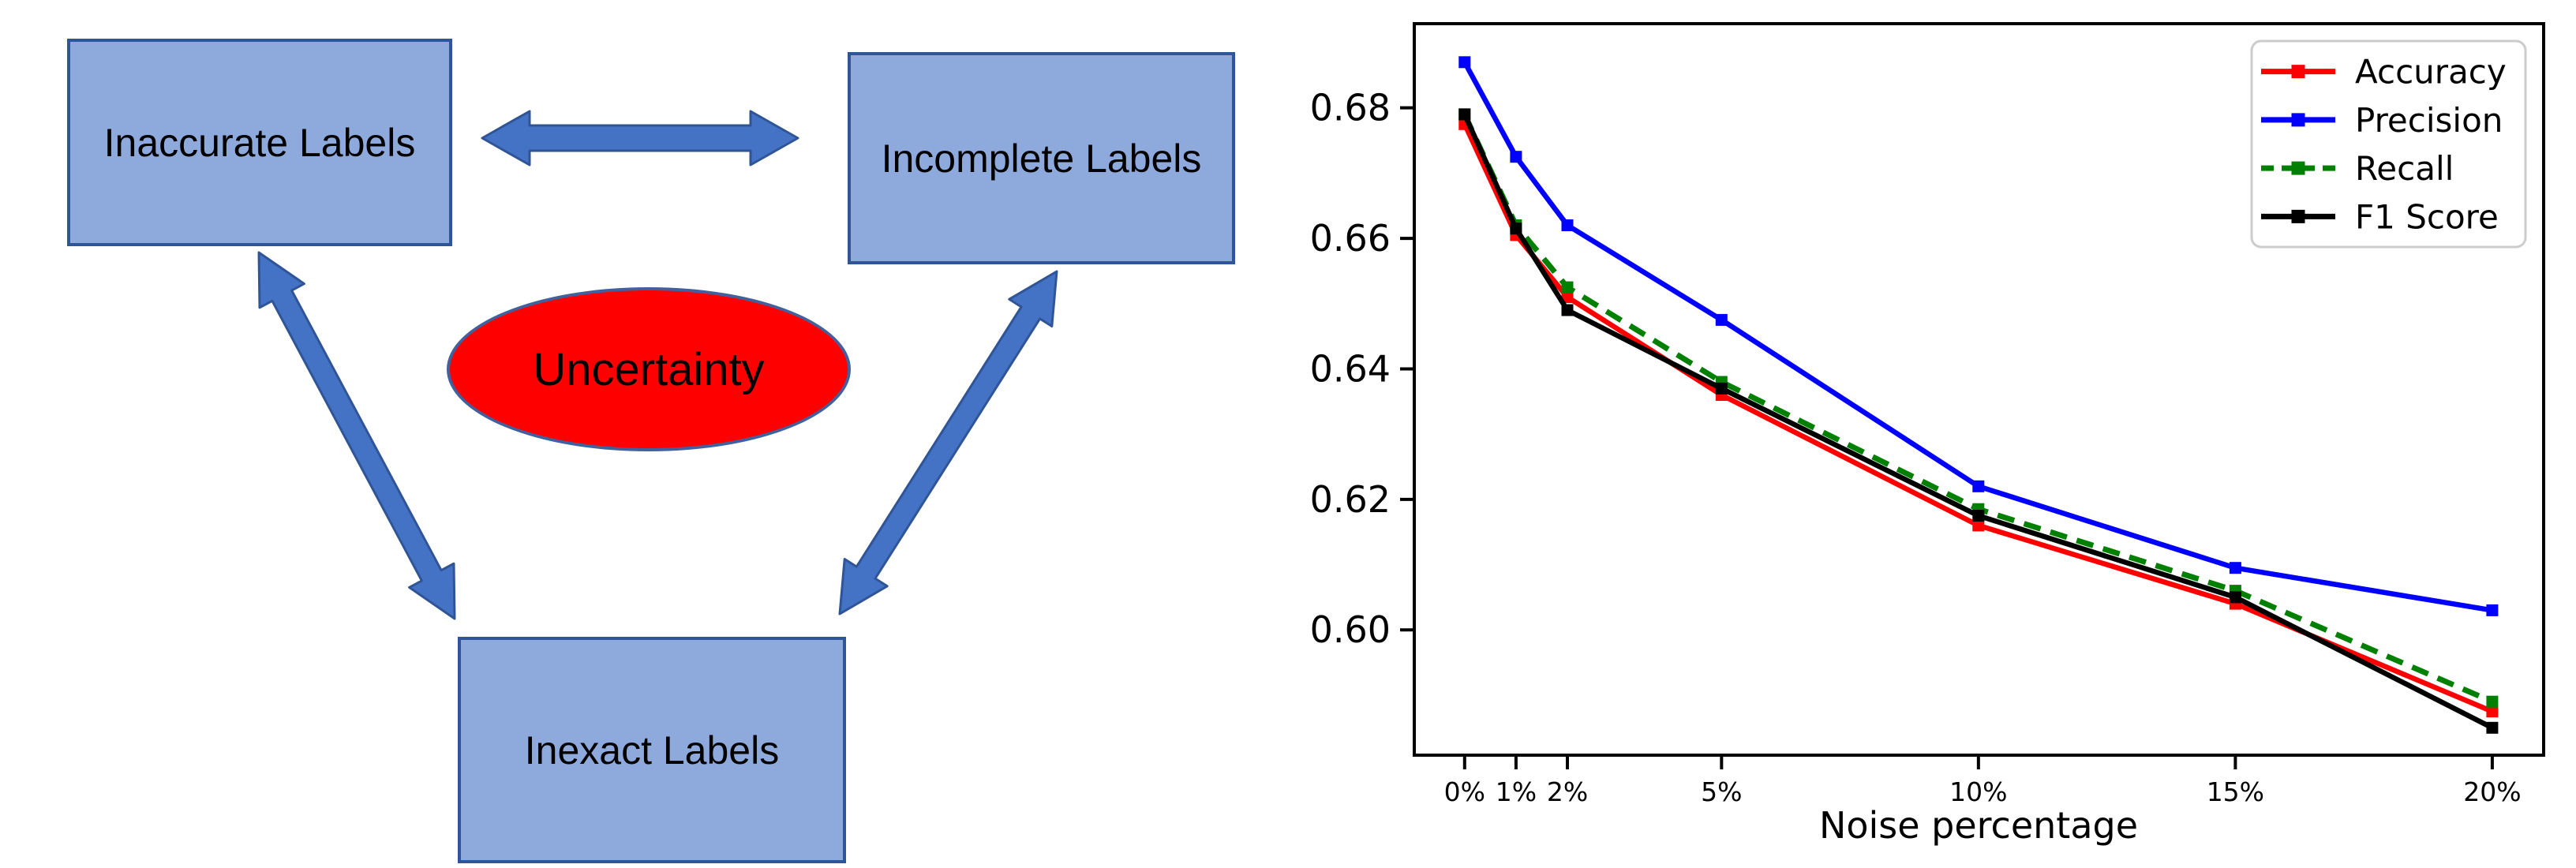 This screenshot has height=868, width=2576. Describe the element at coordinates (1516, 791) in the screenshot. I see `x-tick-label: 1%` at that location.